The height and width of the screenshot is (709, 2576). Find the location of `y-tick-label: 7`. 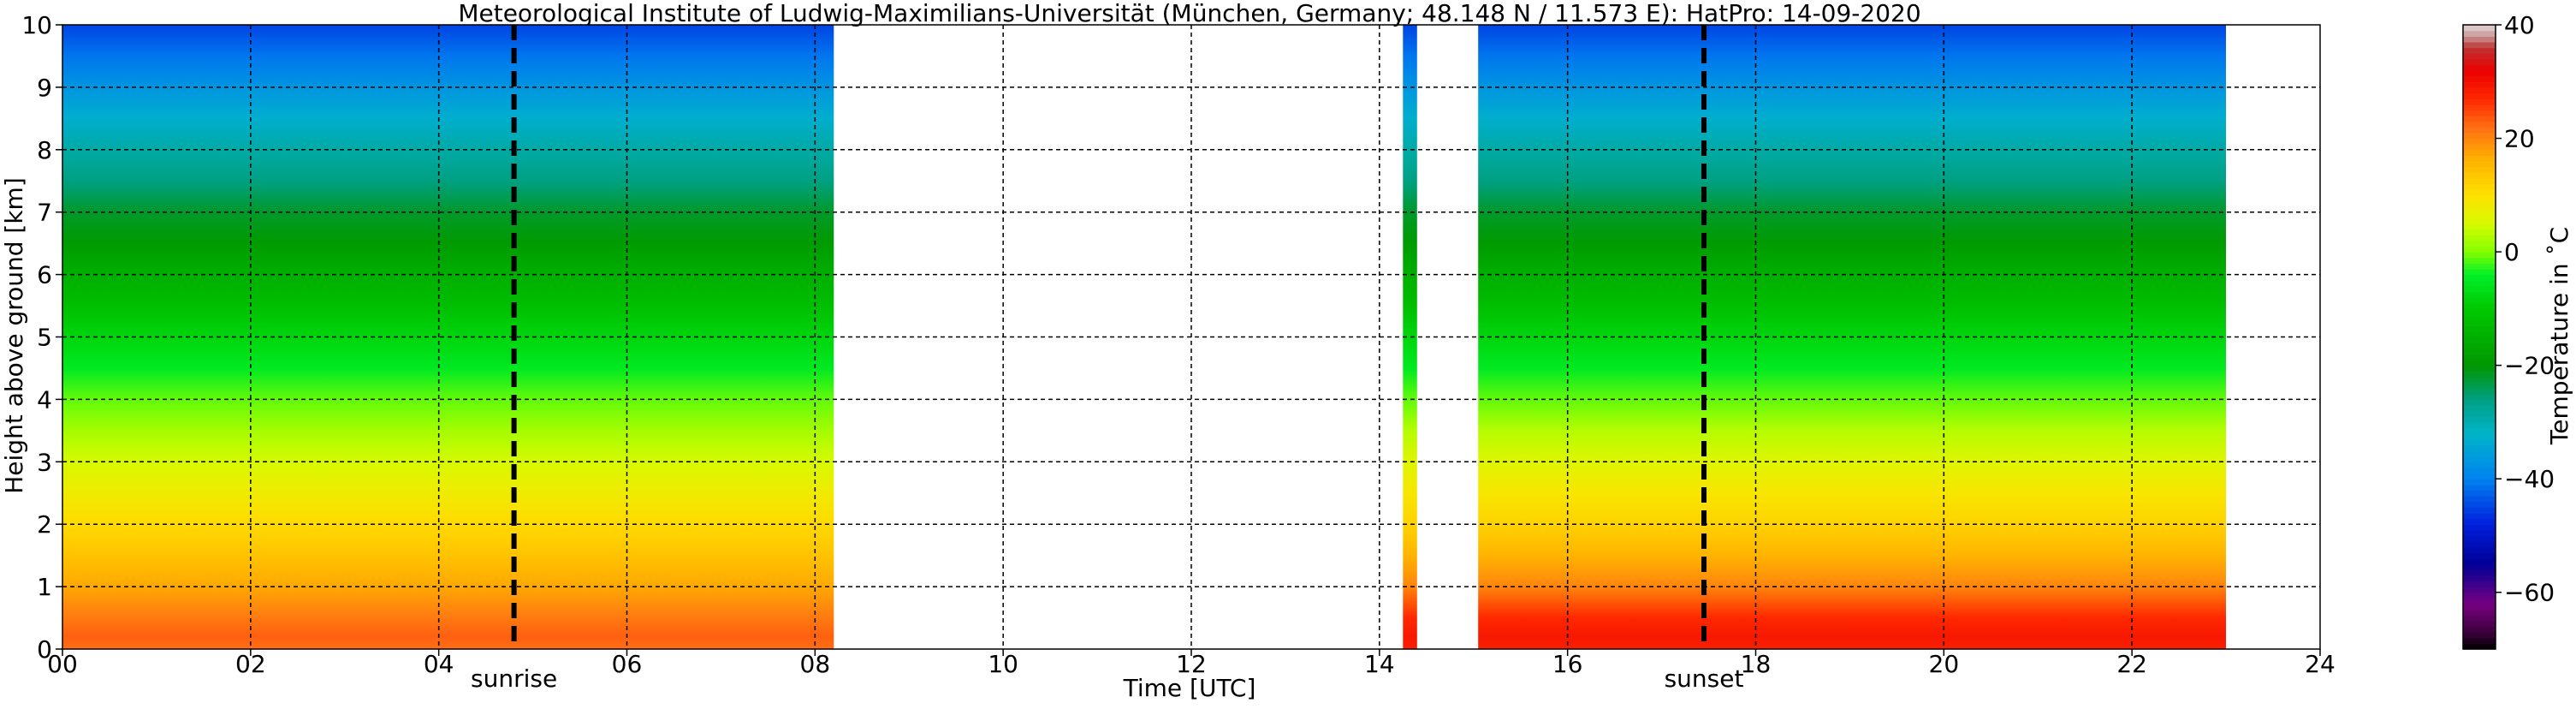

y-tick-label: 7 is located at coordinates (44, 213).